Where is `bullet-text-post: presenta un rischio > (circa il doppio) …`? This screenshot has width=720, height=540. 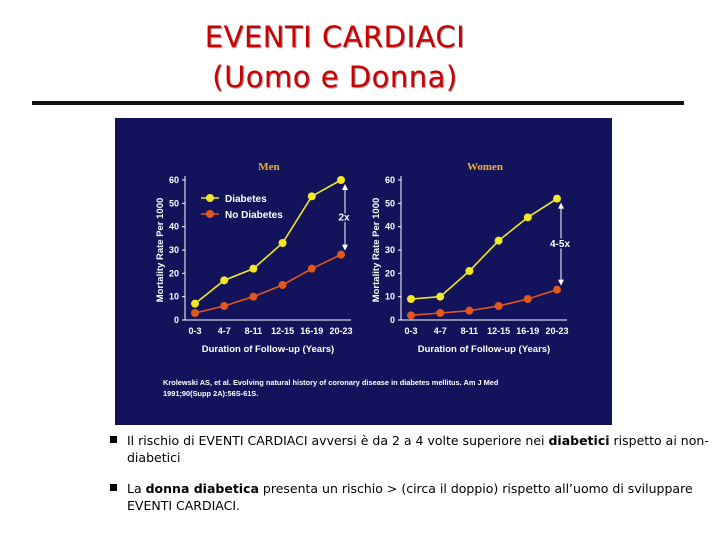 bullet-text-post: presenta un rischio > (circa il doppio) … is located at coordinates (410, 497).